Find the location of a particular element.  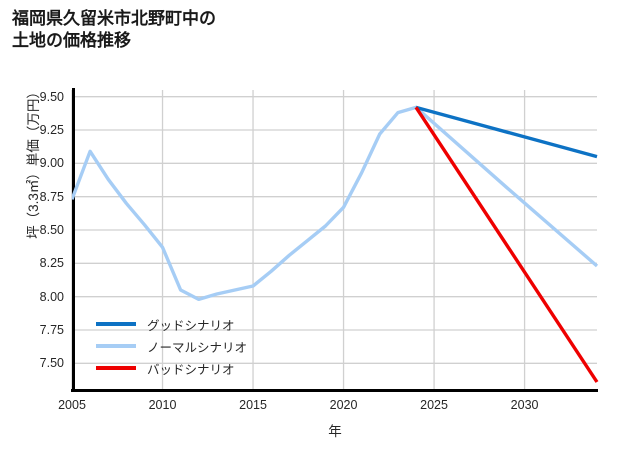

y-tick-label: 8.25 is located at coordinates (51, 263).